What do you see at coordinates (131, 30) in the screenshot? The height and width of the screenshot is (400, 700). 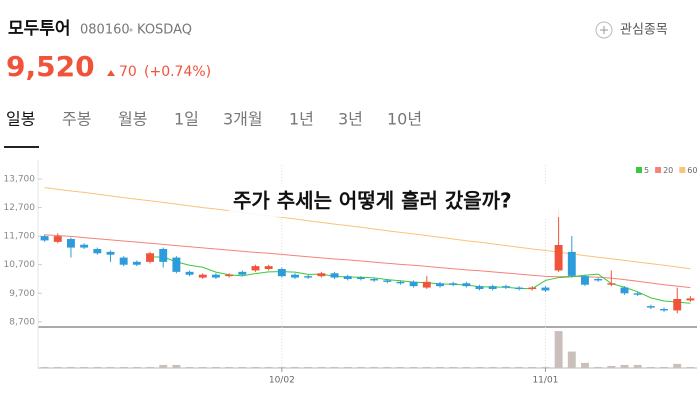 I see `separator-dot` at bounding box center [131, 30].